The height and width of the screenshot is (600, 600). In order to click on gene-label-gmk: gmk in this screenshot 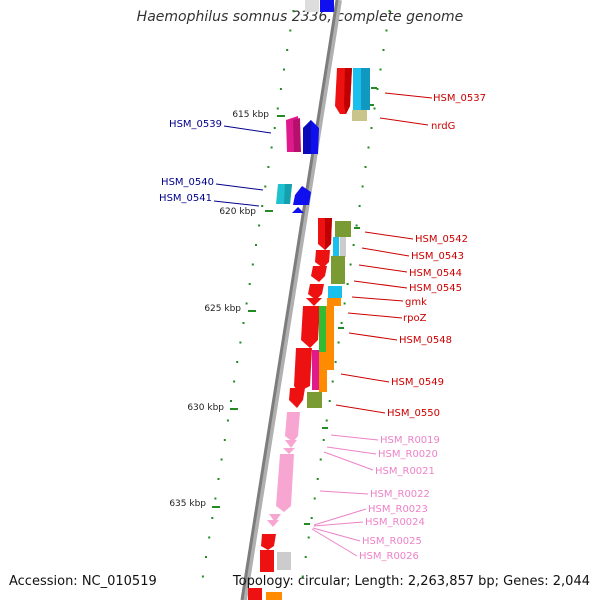, I will do `click(416, 302)`.